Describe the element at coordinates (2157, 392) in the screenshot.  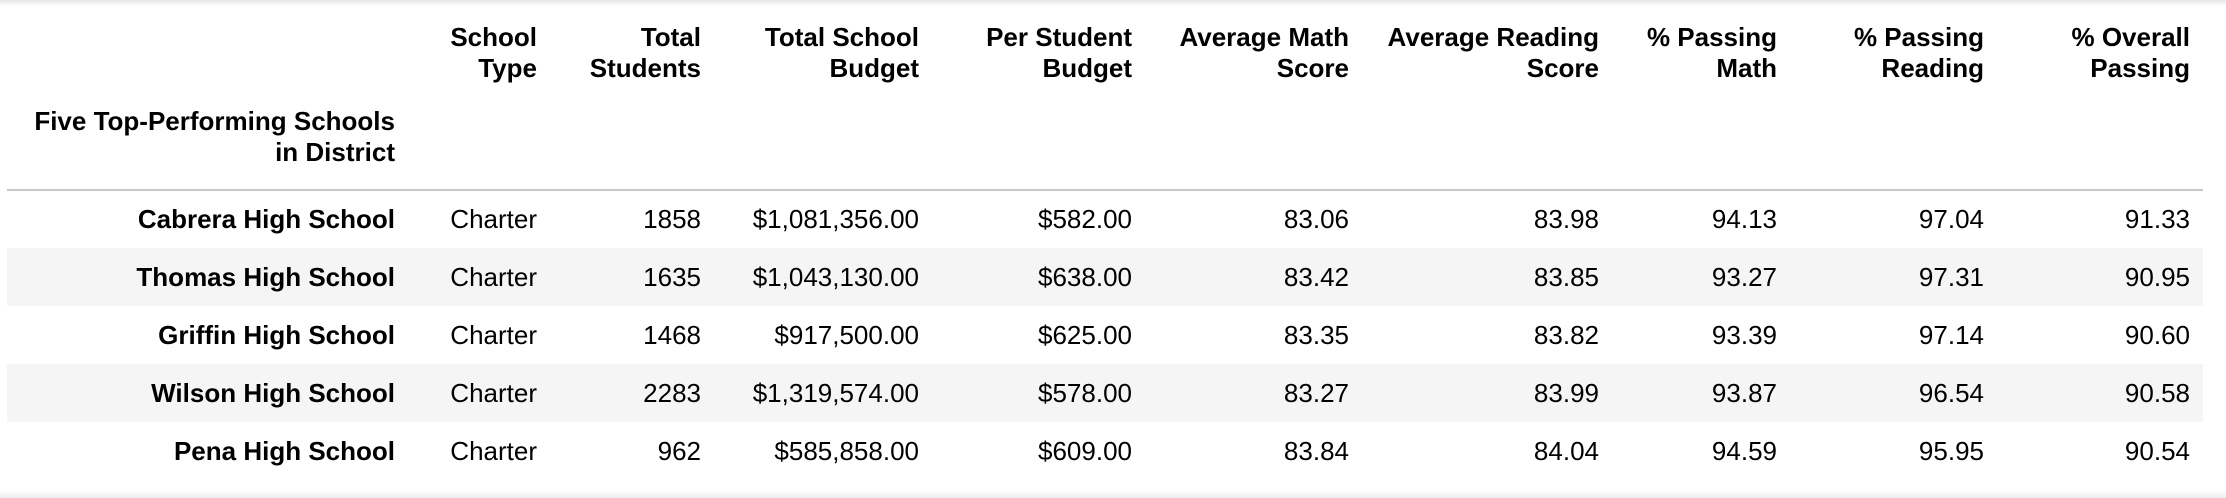
I see `cell-overall-passing: 90.58` at that location.